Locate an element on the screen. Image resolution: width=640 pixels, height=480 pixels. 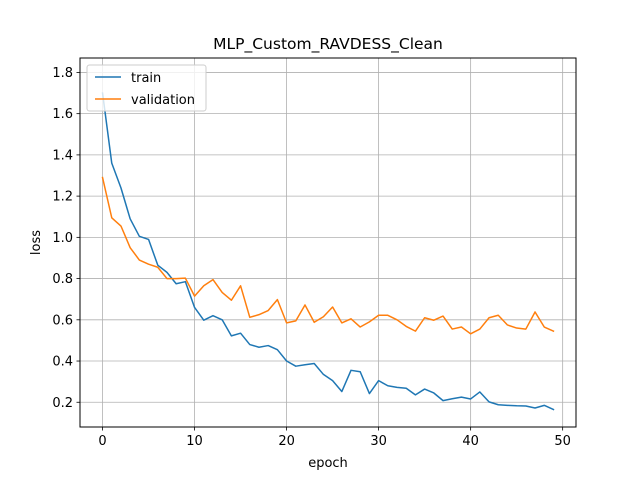
y-tick-label: 0.8 is located at coordinates (62, 279).